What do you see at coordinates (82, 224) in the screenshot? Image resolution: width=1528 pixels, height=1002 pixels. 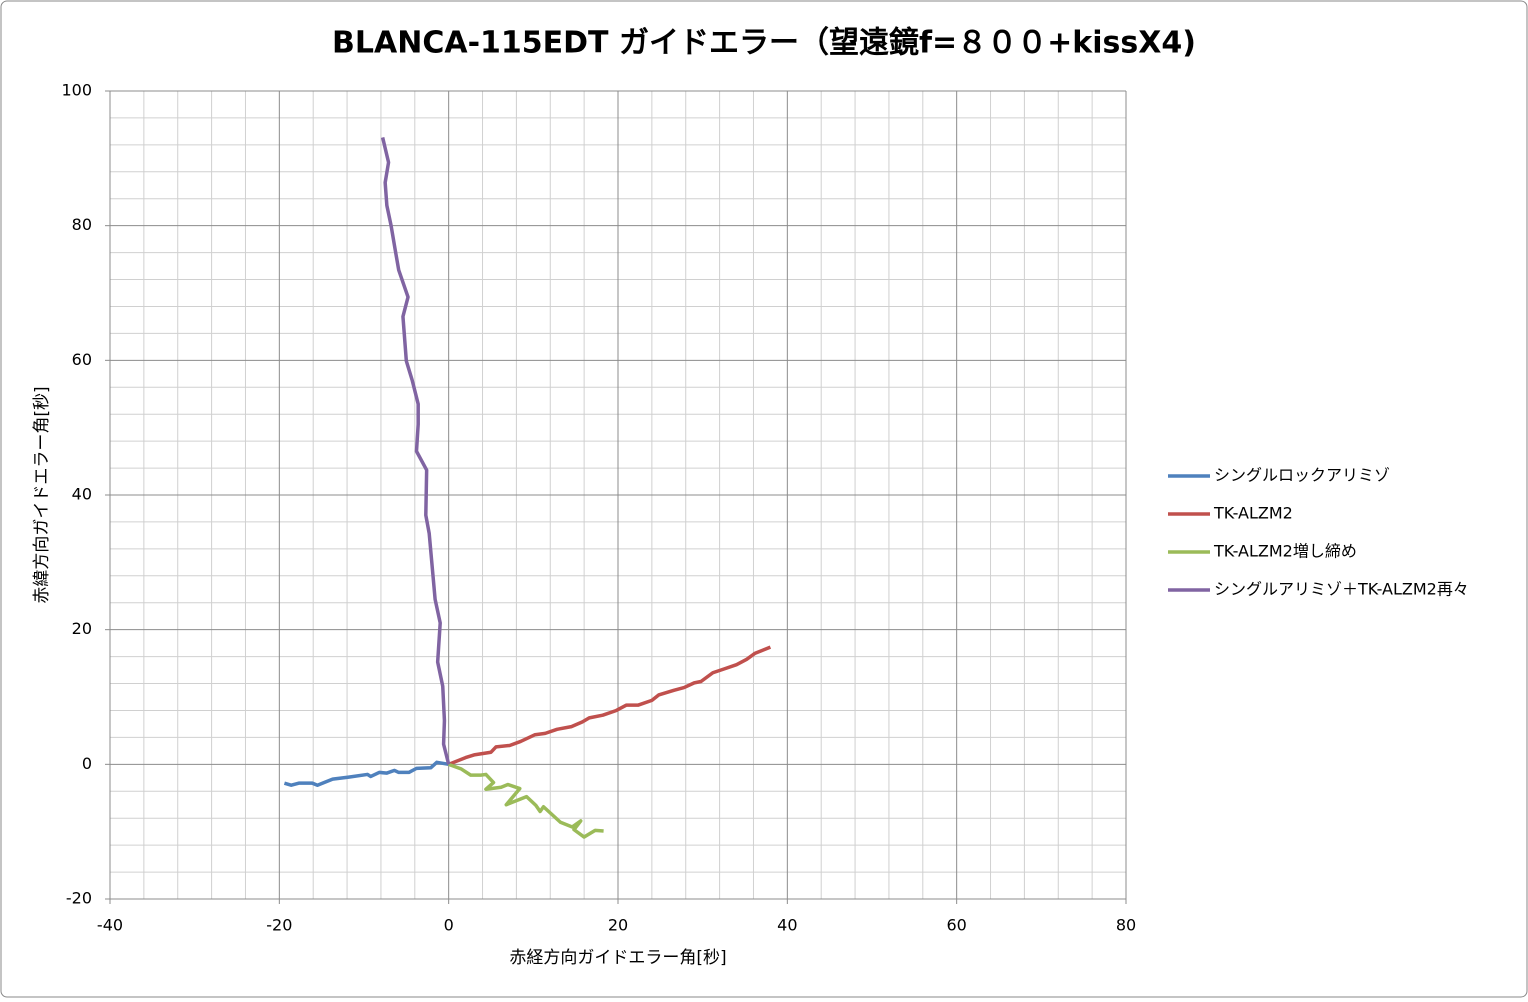 I see `y-tick-label: 80` at bounding box center [82, 224].